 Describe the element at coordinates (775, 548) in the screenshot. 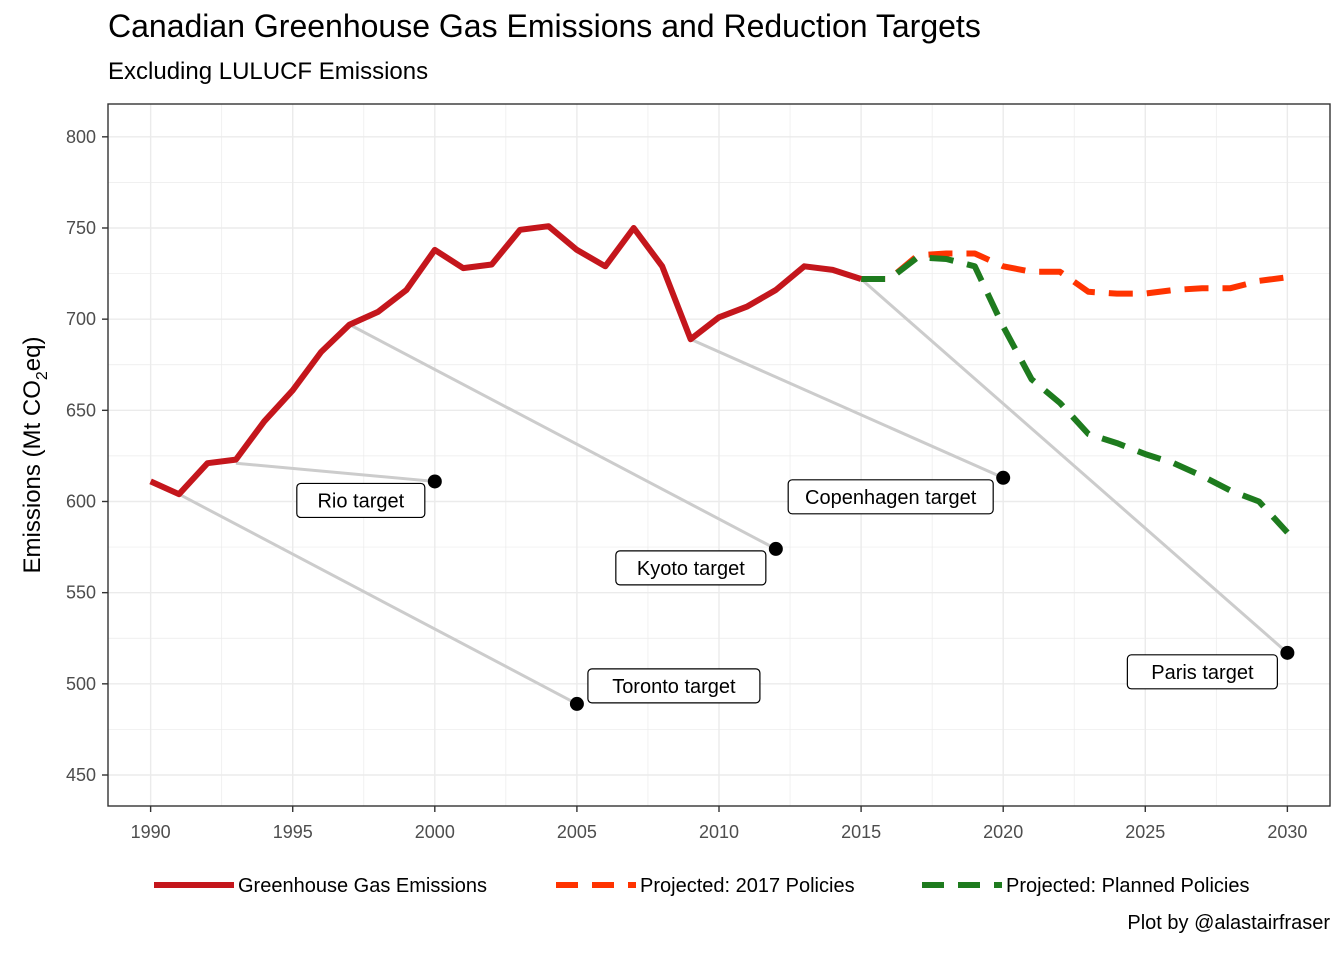

I see `kyoto-target-point` at that location.